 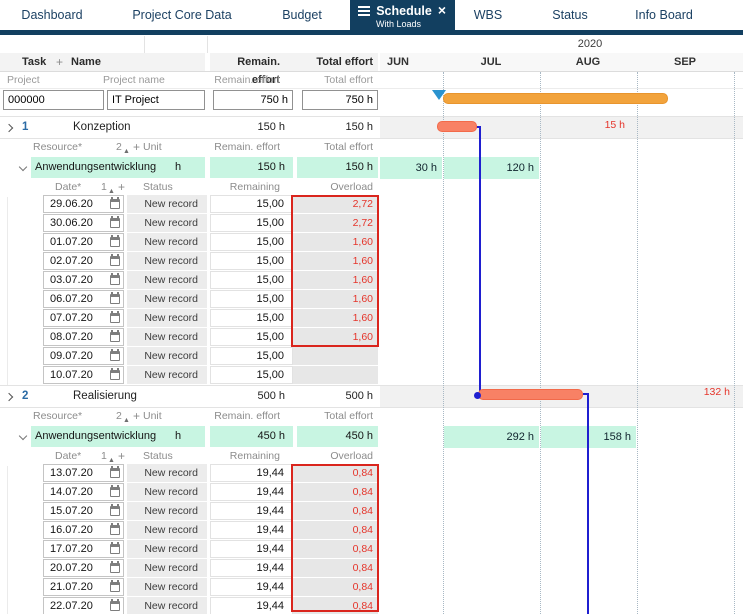 I want to click on resource-remain-effort: 450 h, so click(x=251, y=436).